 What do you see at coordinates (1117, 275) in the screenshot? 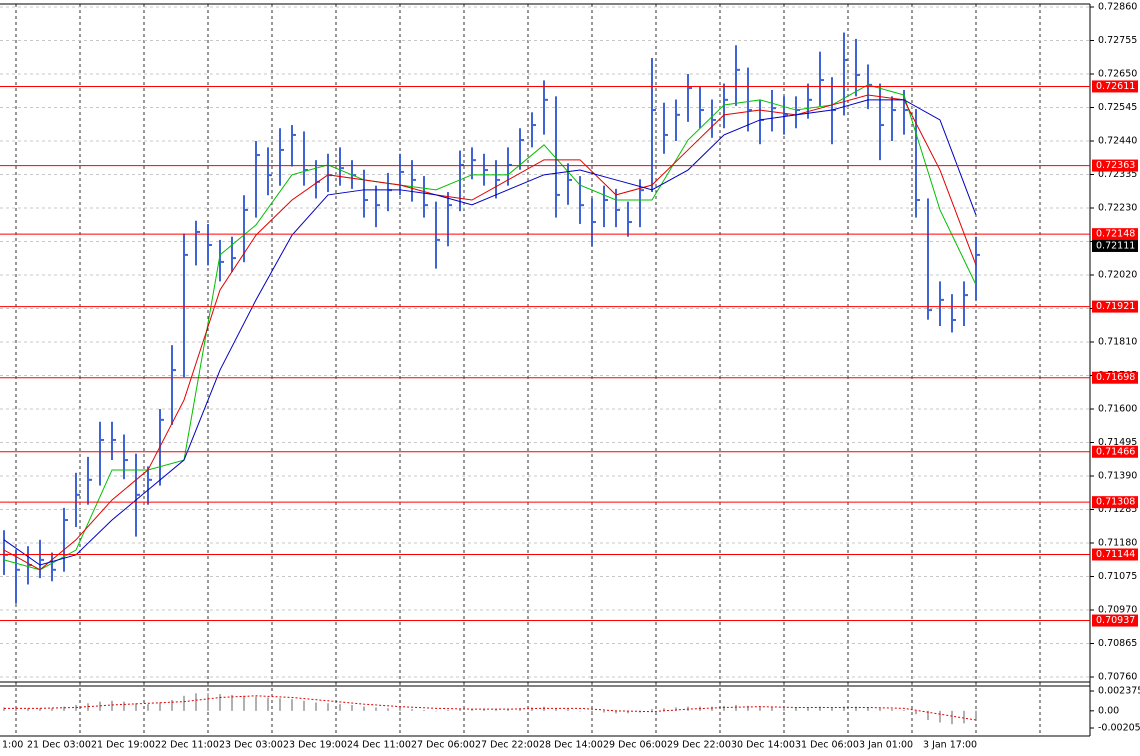
I see `y-tick-label: 0.72020` at bounding box center [1117, 275].